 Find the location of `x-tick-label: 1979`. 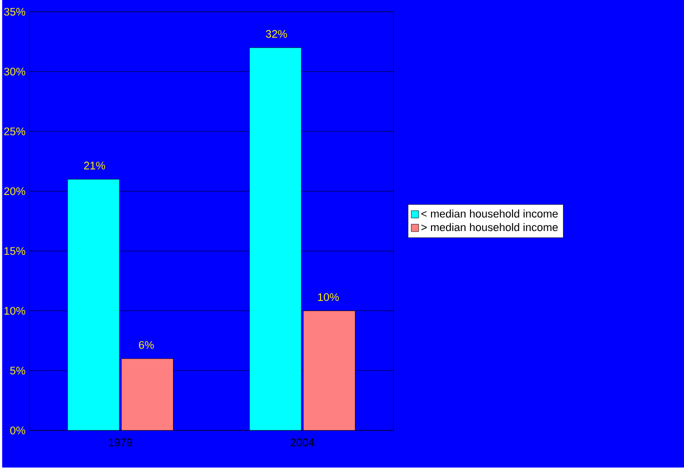

x-tick-label: 1979 is located at coordinates (120, 442).